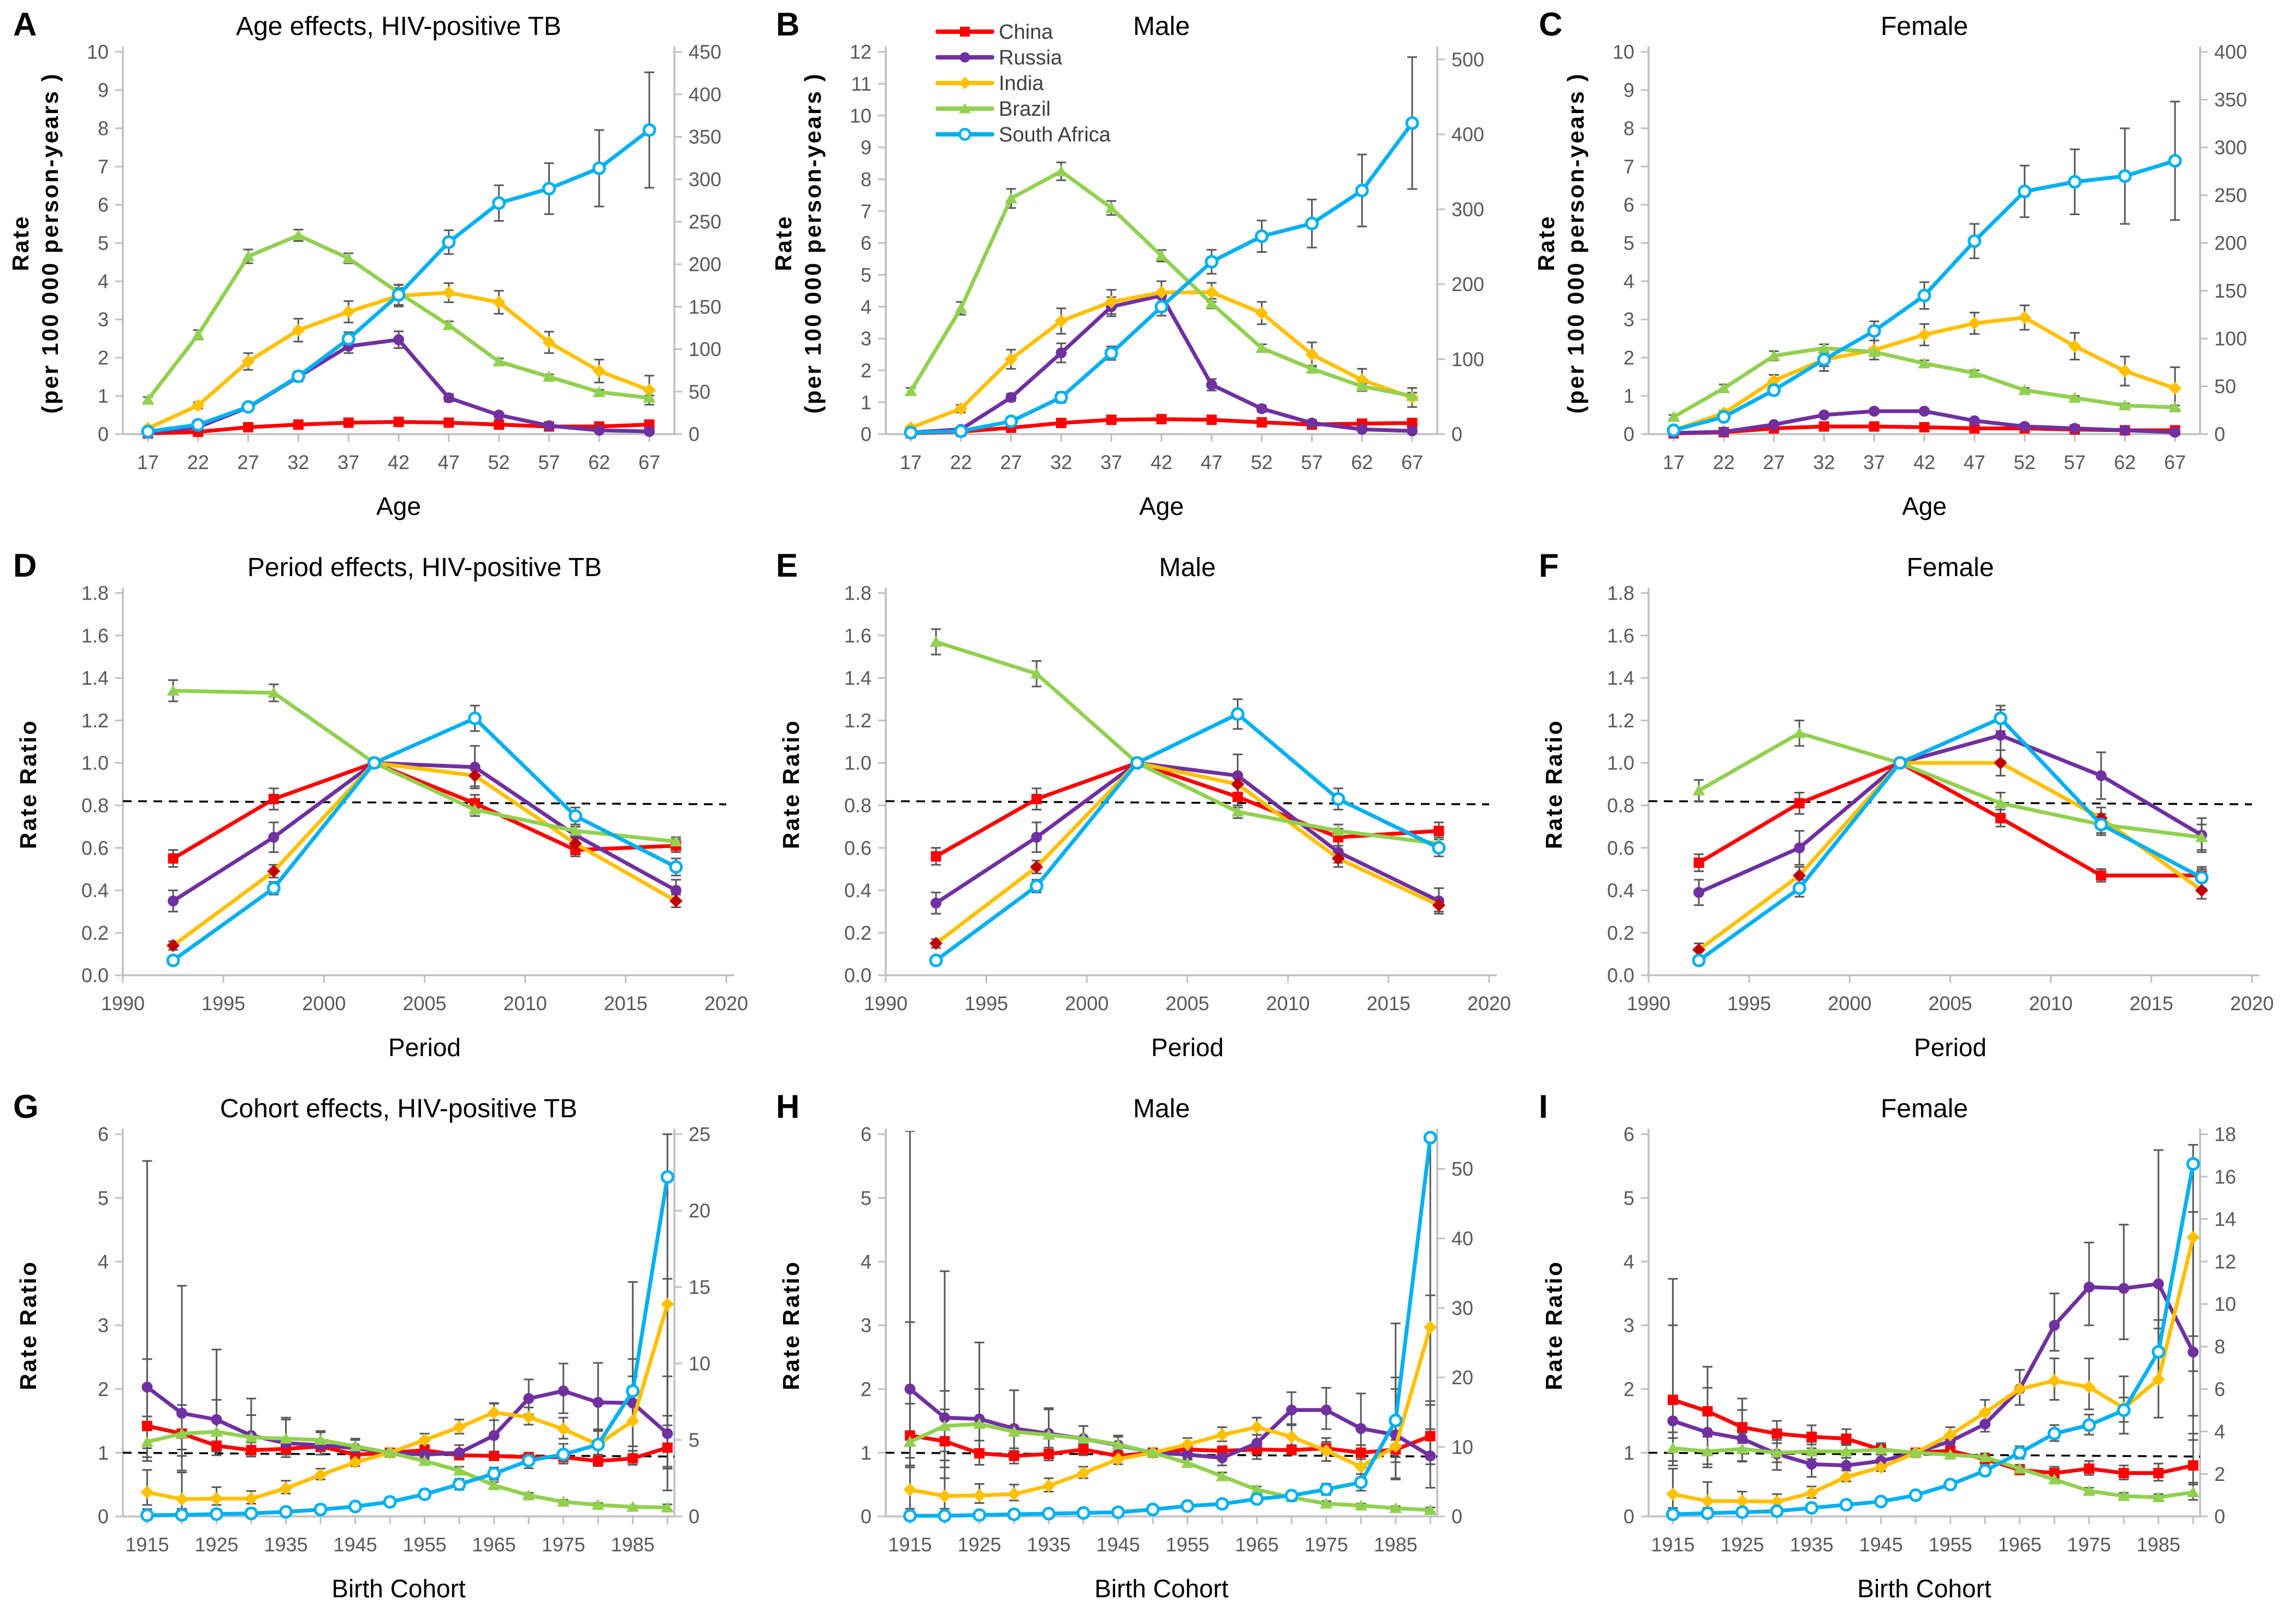 This screenshot has width=2288, height=1624. What do you see at coordinates (1187, 567) in the screenshot?
I see `chart-title: Male` at bounding box center [1187, 567].